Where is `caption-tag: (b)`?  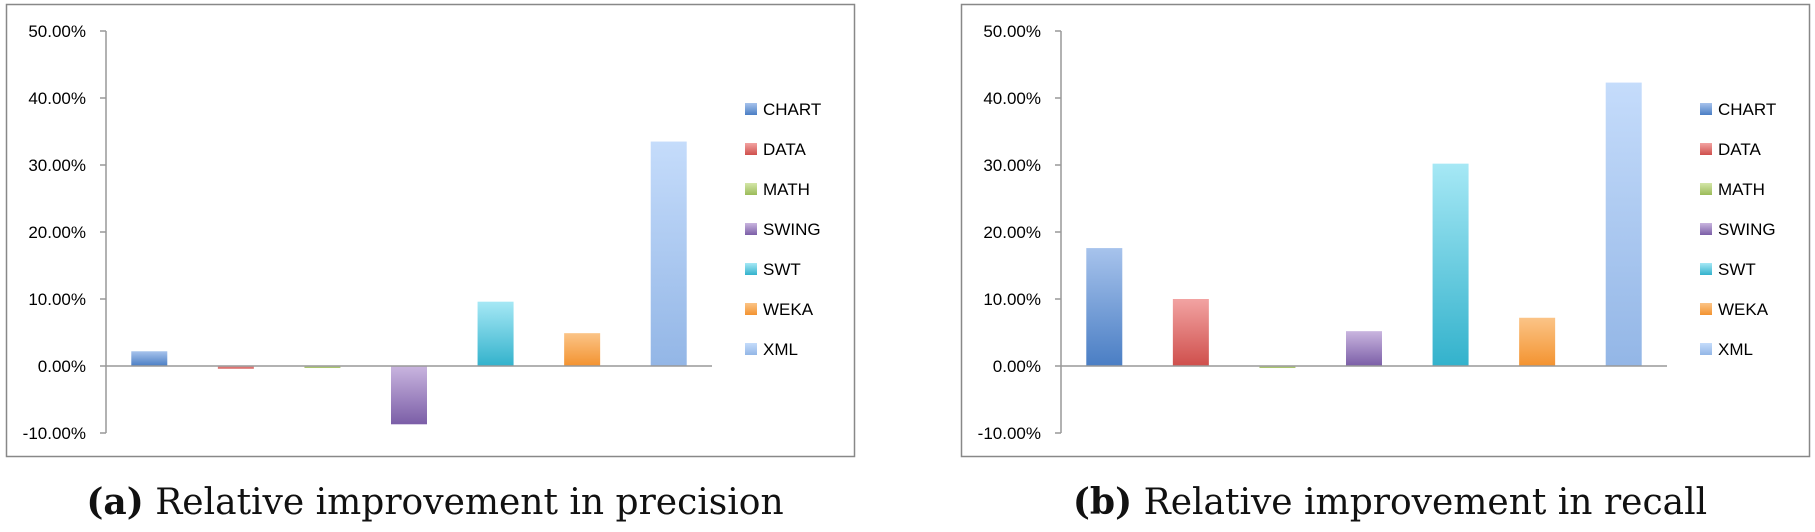 caption-tag: (b) is located at coordinates (1102, 502).